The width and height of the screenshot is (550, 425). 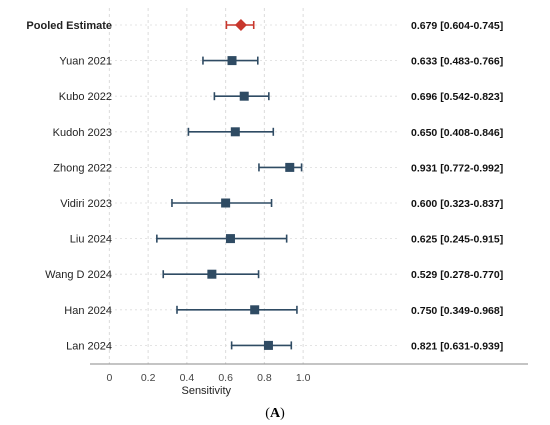 I want to click on study-label: Zhong 2022, so click(x=82, y=168).